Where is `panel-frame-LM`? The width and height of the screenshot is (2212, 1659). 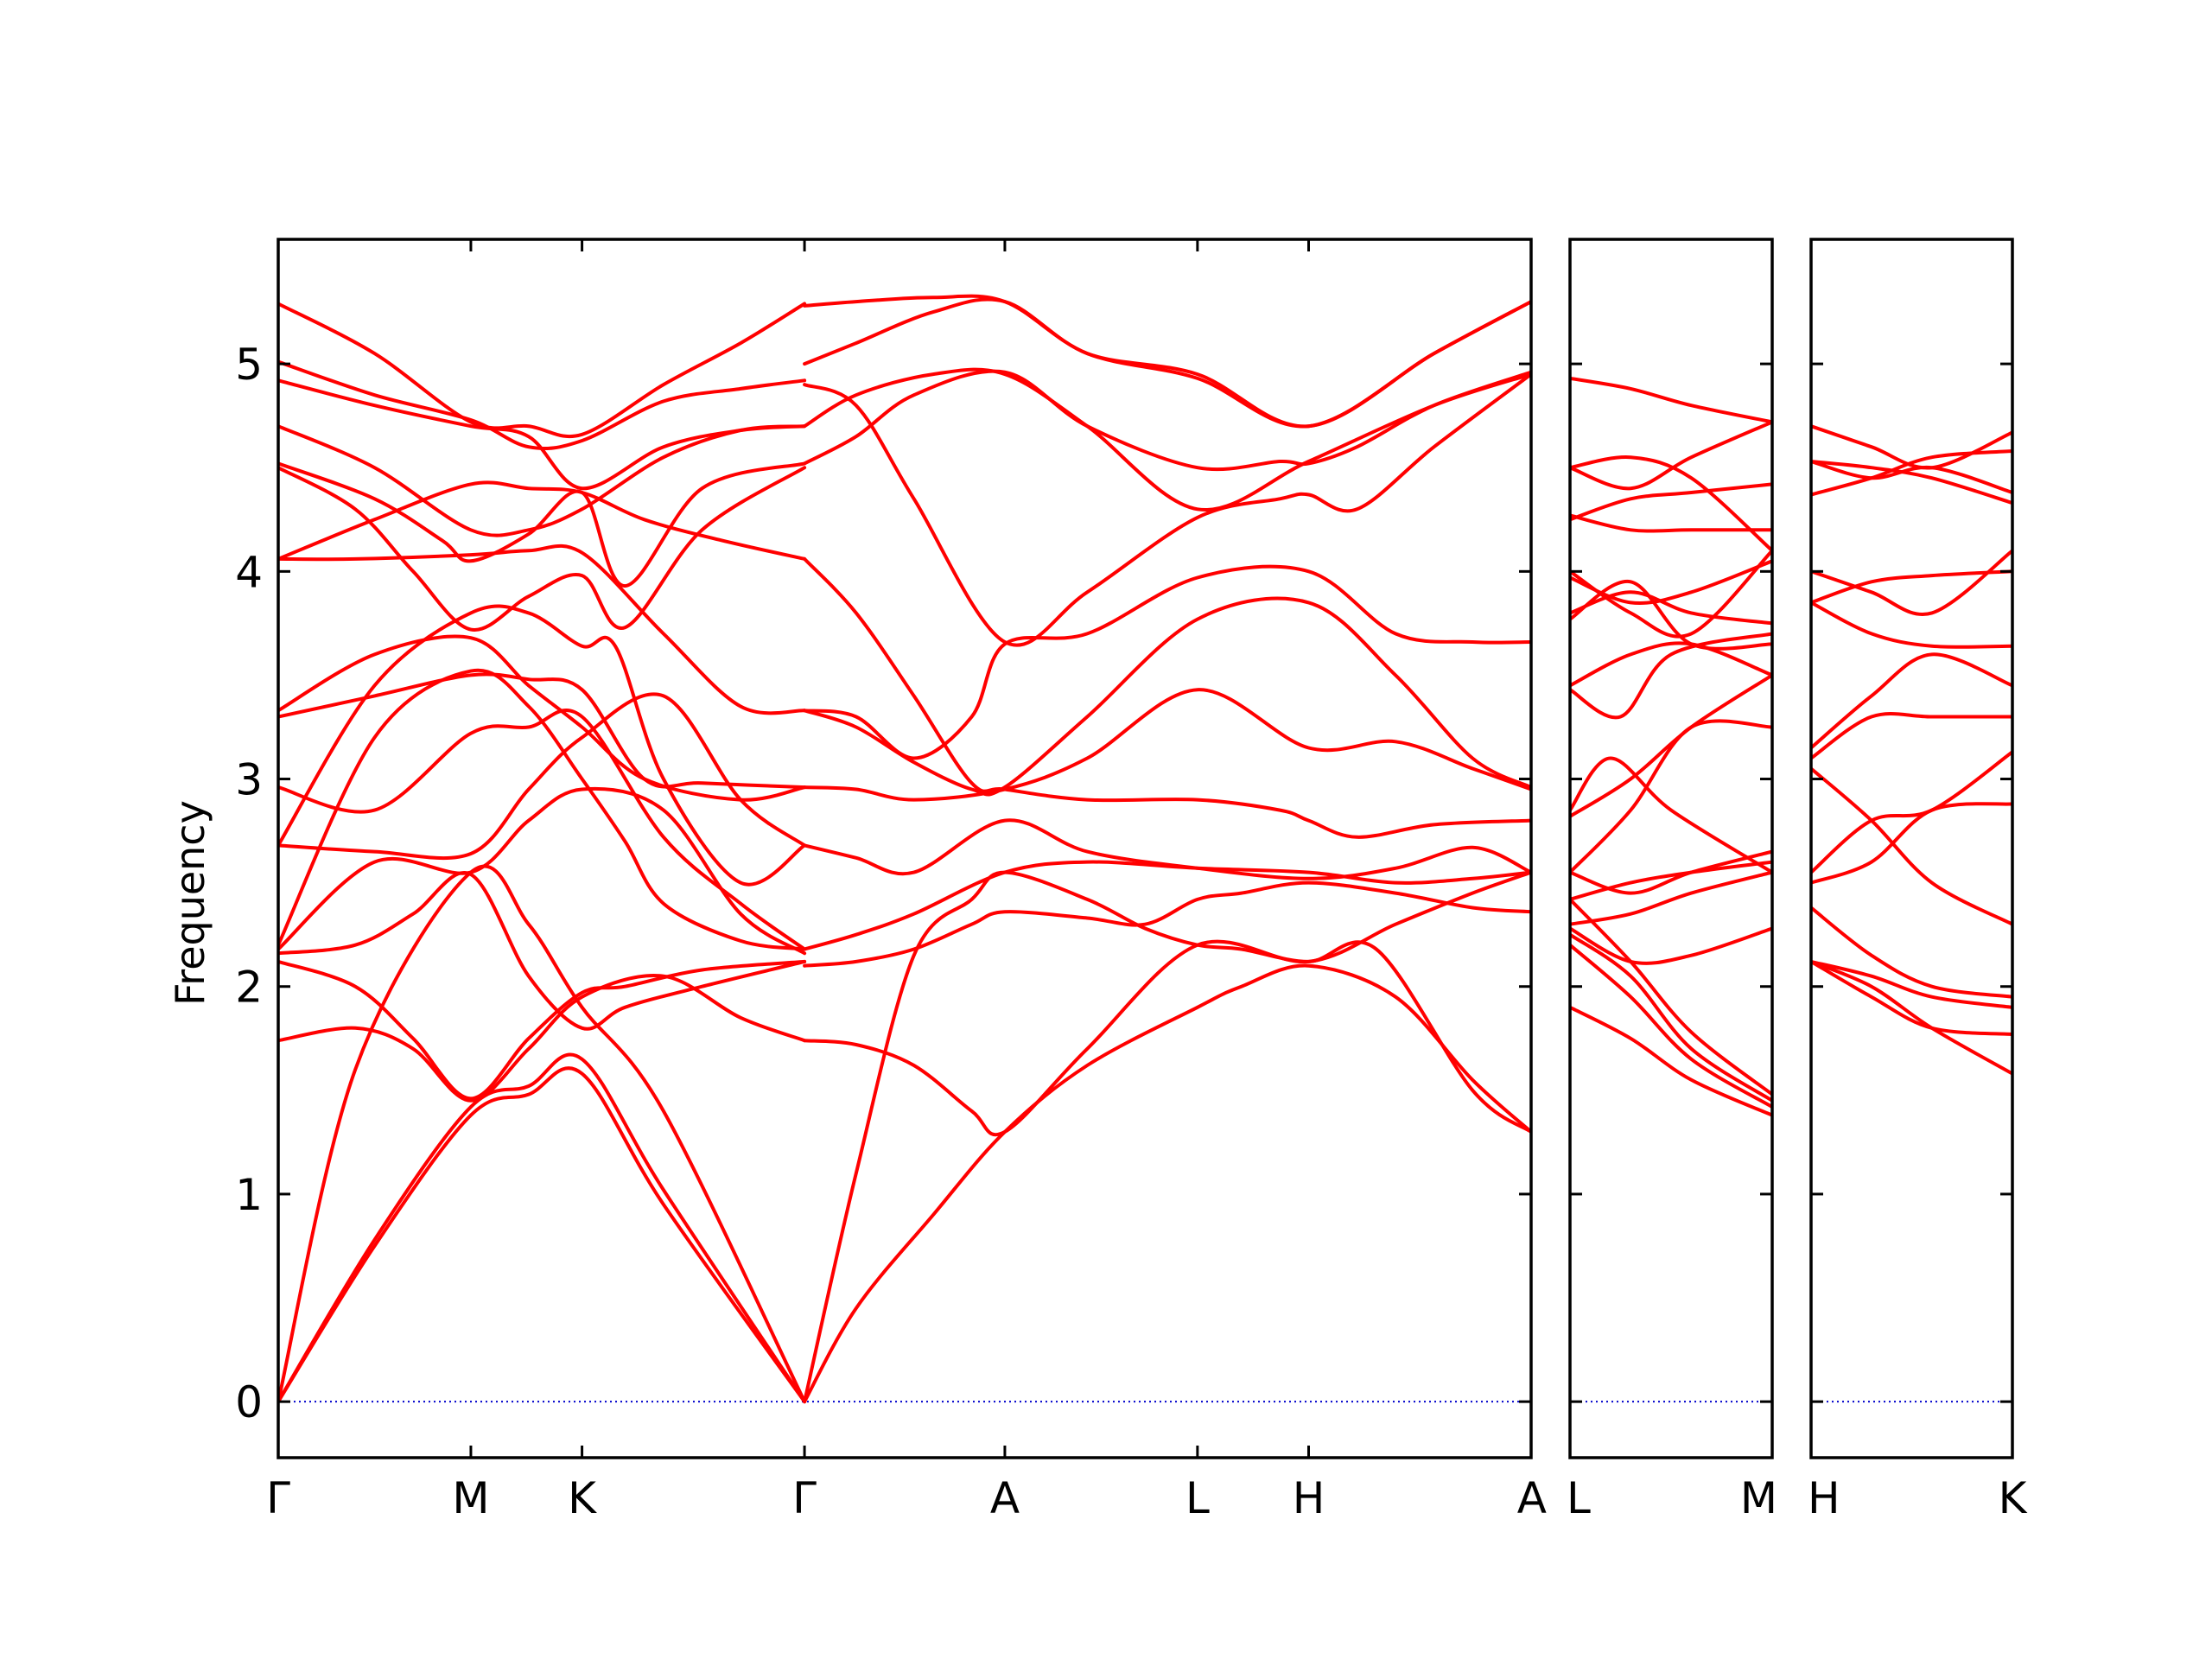
panel-frame-LM is located at coordinates (1671, 848).